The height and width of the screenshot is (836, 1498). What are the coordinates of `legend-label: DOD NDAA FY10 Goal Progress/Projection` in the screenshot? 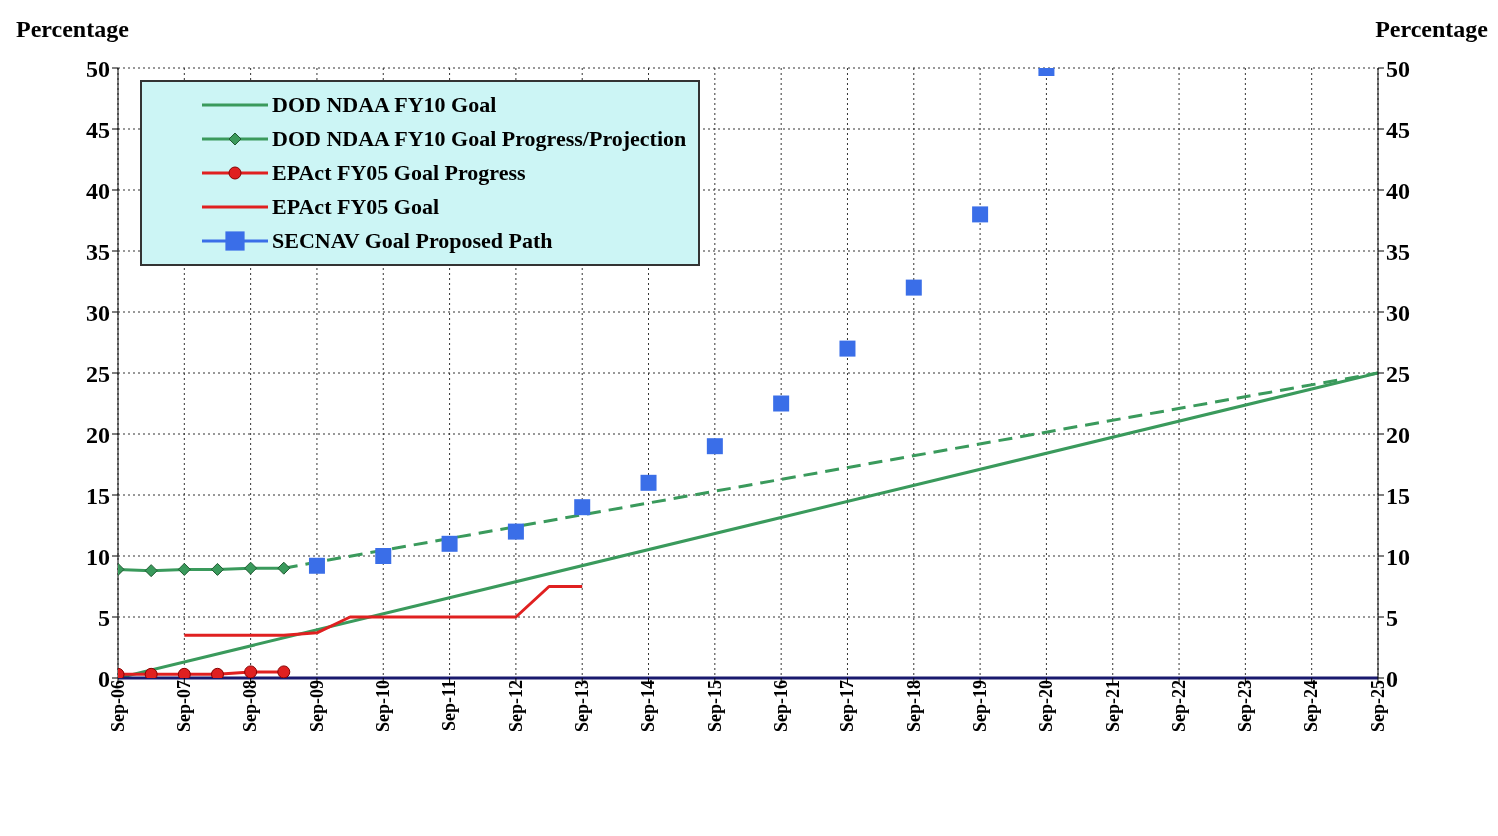 It's located at (479, 139).